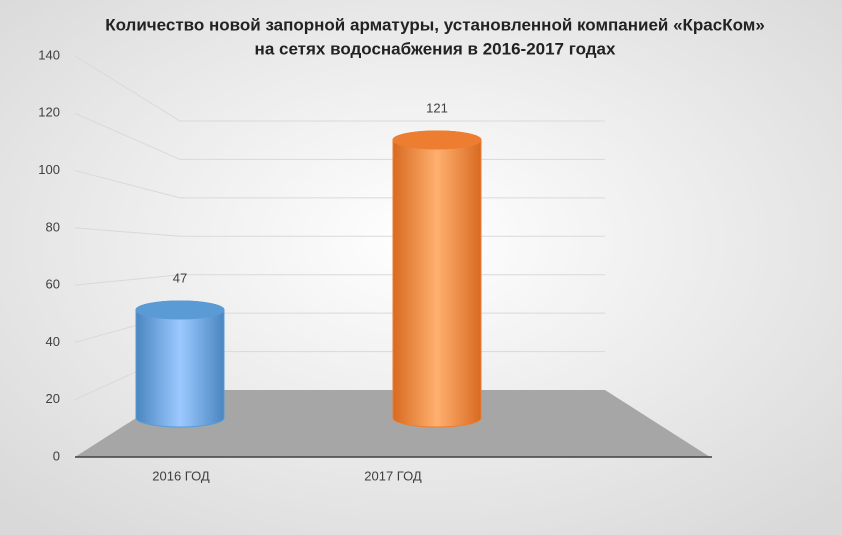 The image size is (842, 535). Describe the element at coordinates (393, 475) in the screenshot. I see `x-tick-label: 2017 ГОД` at that location.